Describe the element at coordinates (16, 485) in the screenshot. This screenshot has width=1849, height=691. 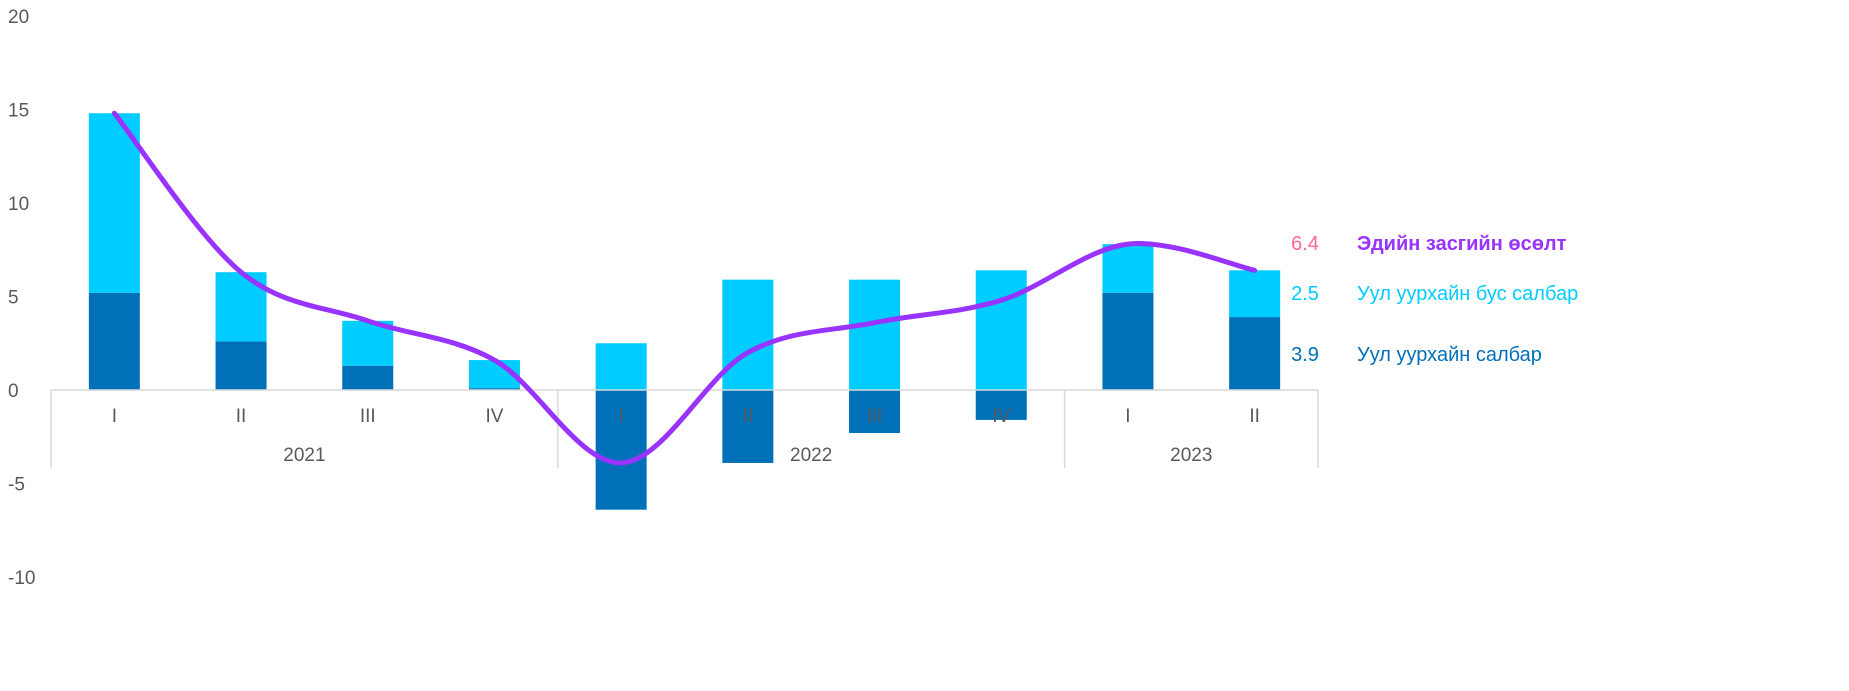
I see `y-tick-label: -5` at that location.